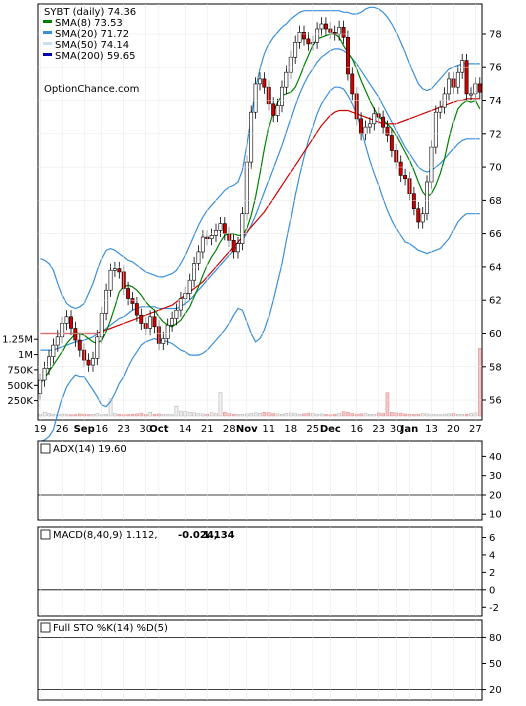  I want to click on legend-entry: SMA(200) 59.65, so click(95, 56).